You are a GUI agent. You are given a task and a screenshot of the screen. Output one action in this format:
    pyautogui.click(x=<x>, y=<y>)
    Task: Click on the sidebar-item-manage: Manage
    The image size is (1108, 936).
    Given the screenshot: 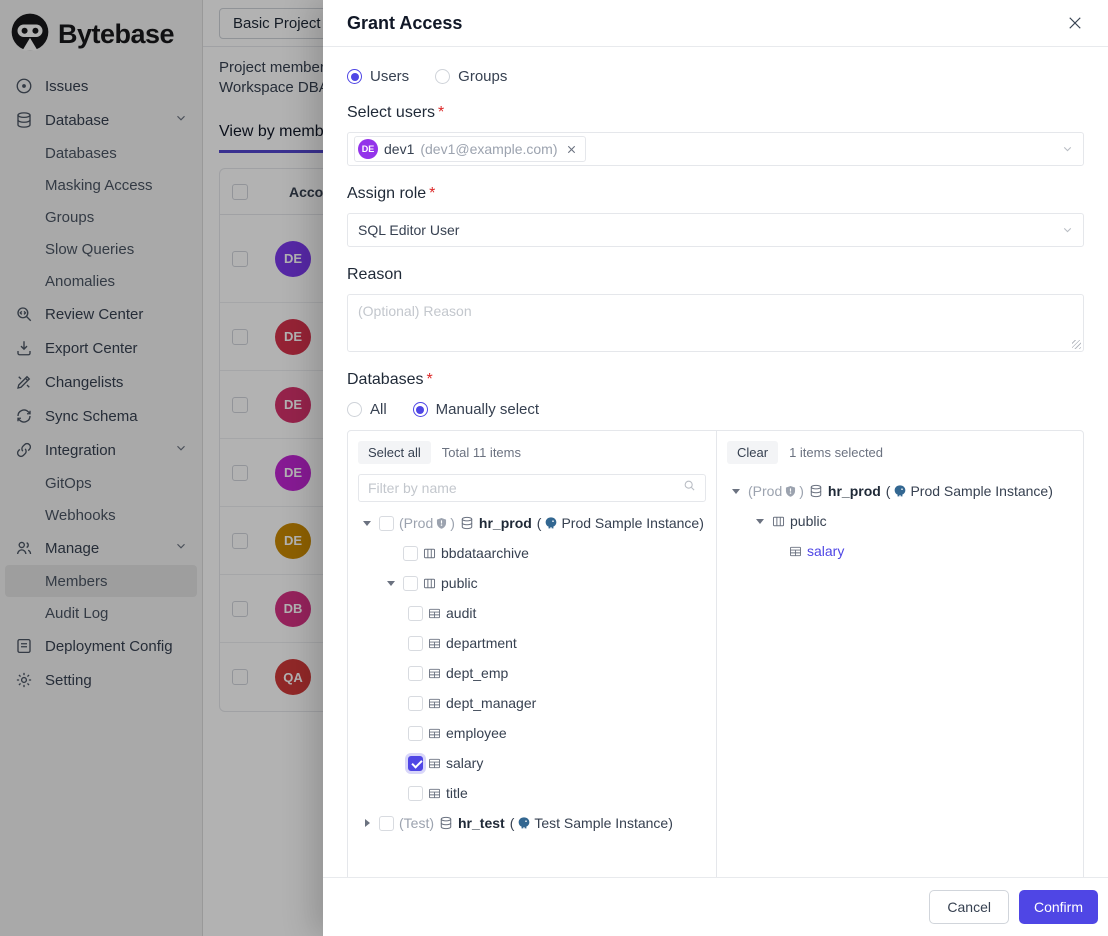 What is the action you would take?
    pyautogui.click(x=101, y=548)
    